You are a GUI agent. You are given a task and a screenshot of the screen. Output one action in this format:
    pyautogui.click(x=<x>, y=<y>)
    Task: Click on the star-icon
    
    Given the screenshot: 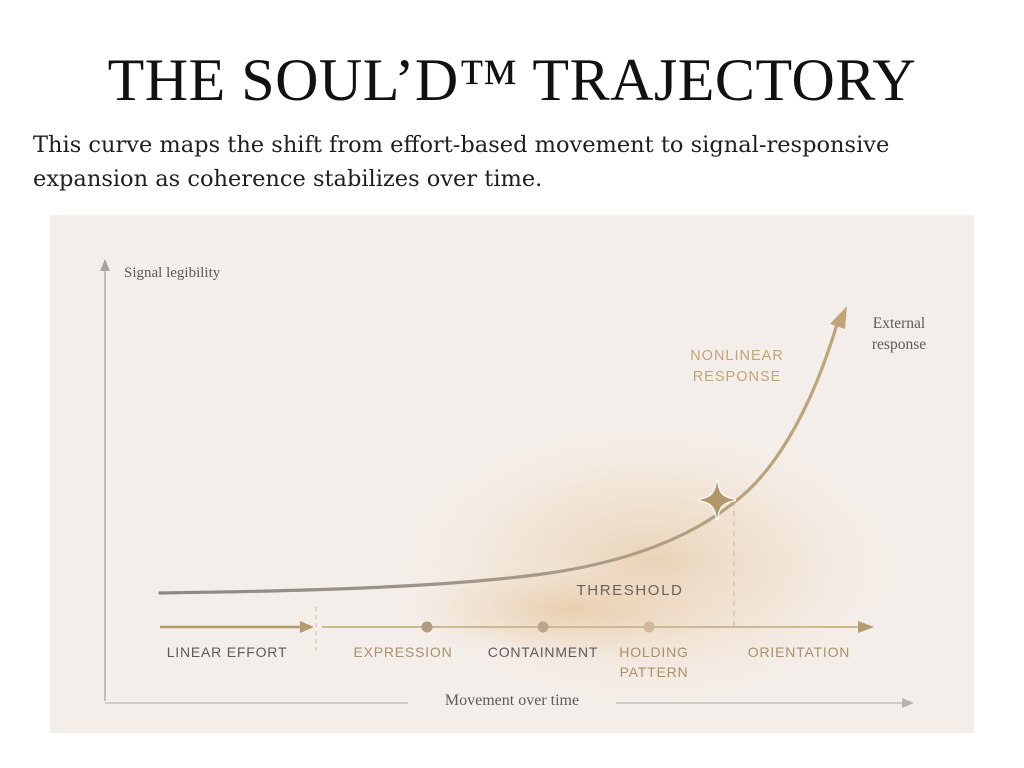 What is the action you would take?
    pyautogui.click(x=717, y=500)
    